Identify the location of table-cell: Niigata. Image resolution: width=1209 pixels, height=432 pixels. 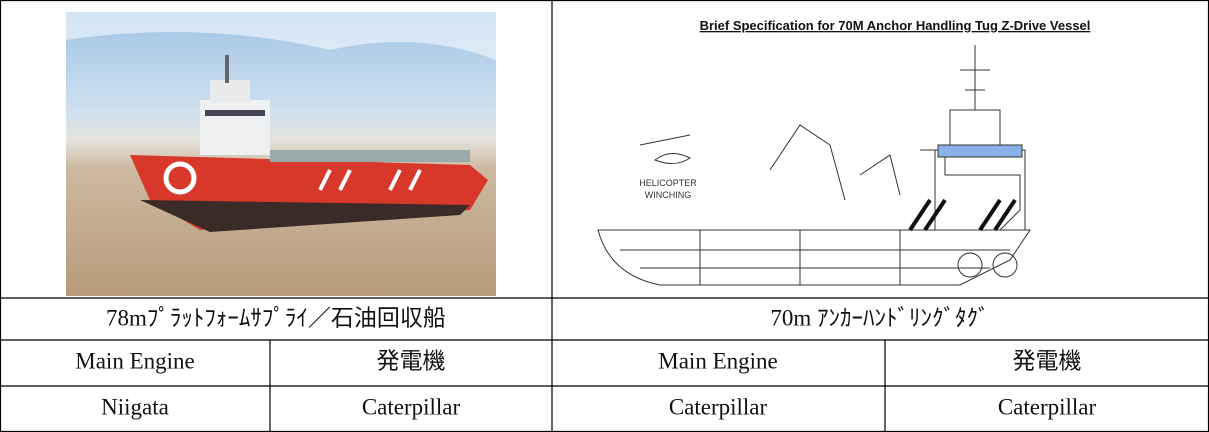
(135, 406).